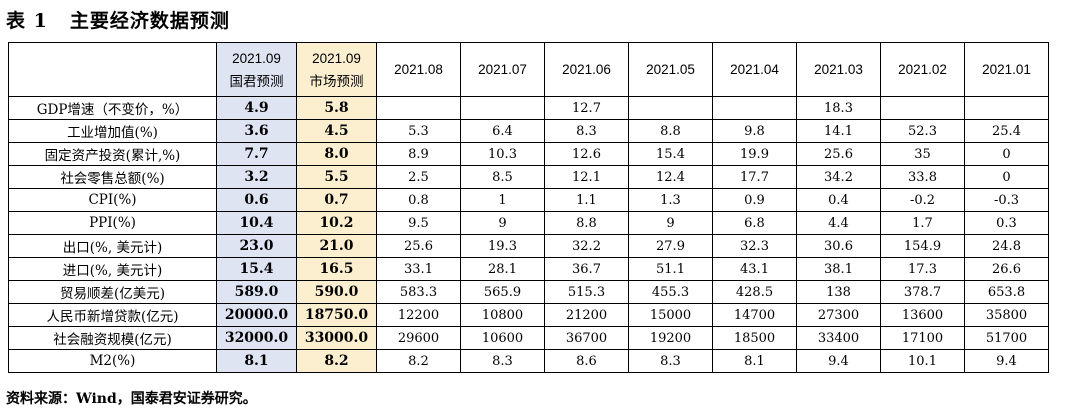 The width and height of the screenshot is (1080, 413). Describe the element at coordinates (754, 338) in the screenshot. I see `value-cell: 18500` at that location.